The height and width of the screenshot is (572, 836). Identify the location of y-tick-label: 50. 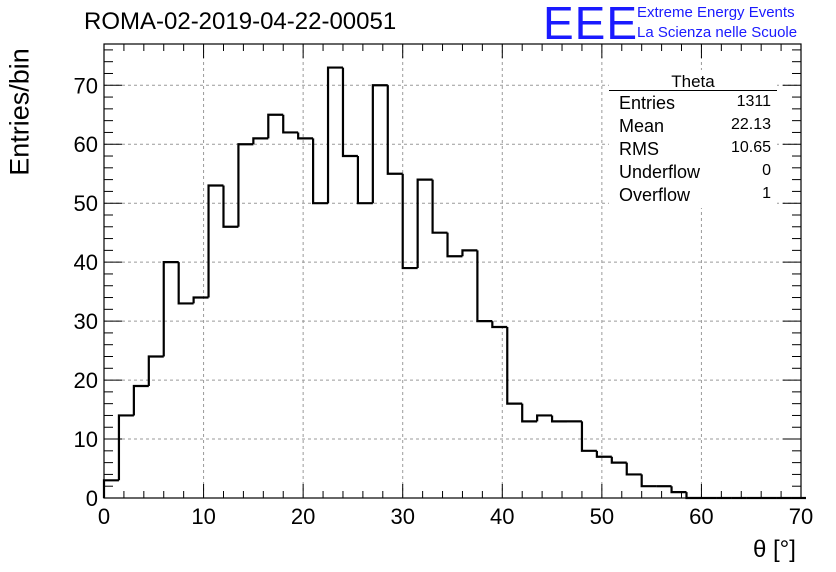
(86, 203).